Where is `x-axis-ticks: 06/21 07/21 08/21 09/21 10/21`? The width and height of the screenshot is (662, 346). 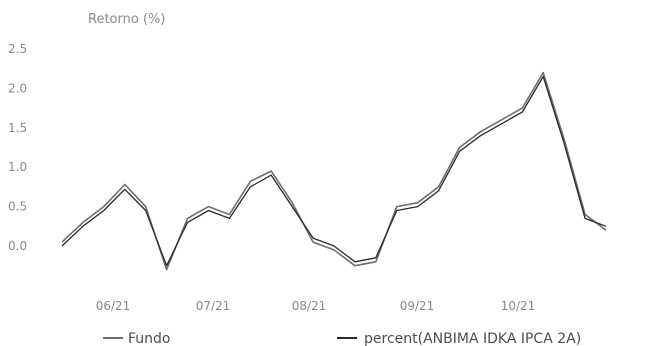 x-axis-ticks: 06/21 07/21 08/21 09/21 10/21 is located at coordinates (316, 306).